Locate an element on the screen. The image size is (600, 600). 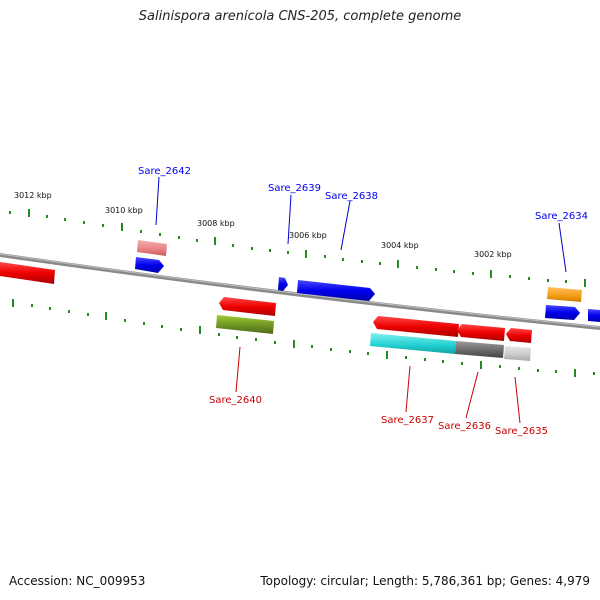
pink-feature is located at coordinates (152, 248).